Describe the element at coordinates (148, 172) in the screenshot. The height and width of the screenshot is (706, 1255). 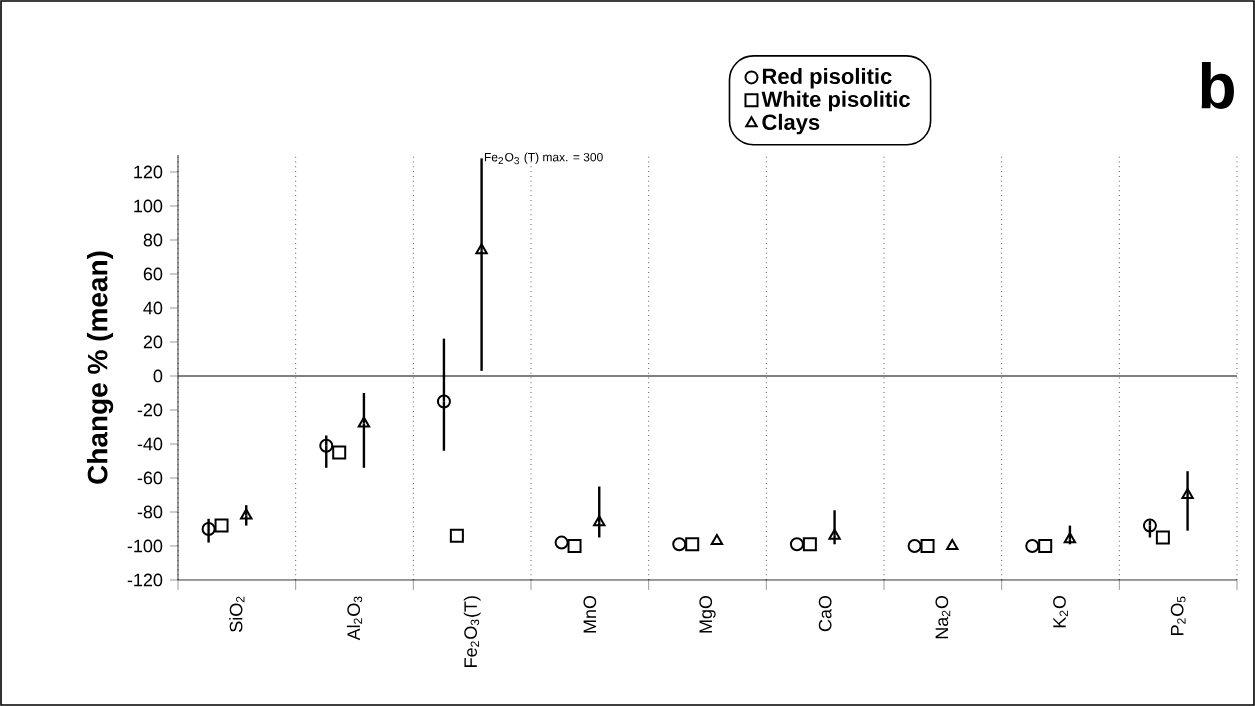
I see `y-tick-label: 120` at that location.